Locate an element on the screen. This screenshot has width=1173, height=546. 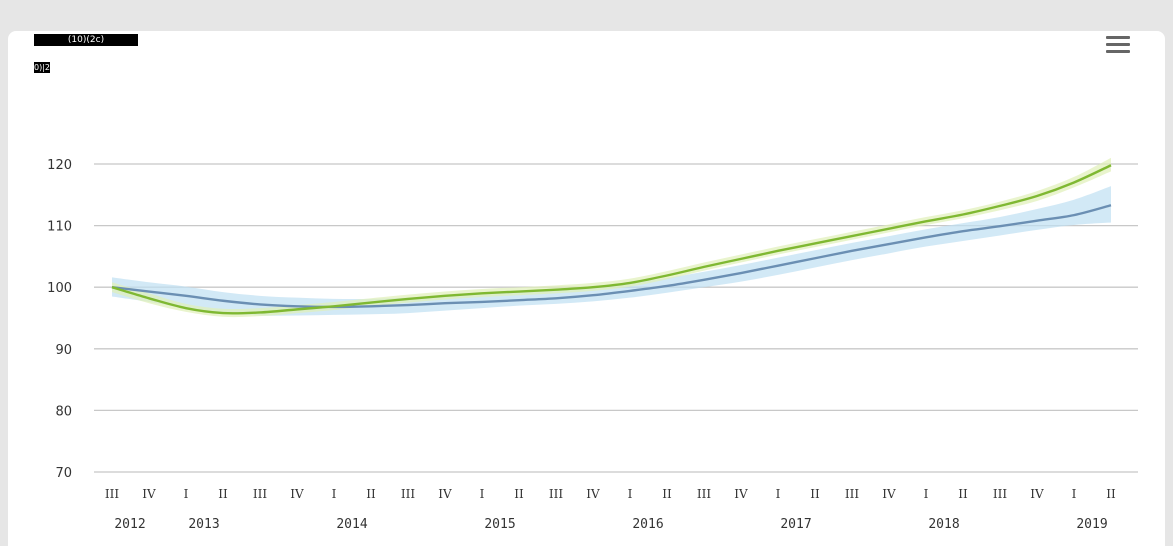
legend-label-box: (10)(2c) is located at coordinates (86, 40).